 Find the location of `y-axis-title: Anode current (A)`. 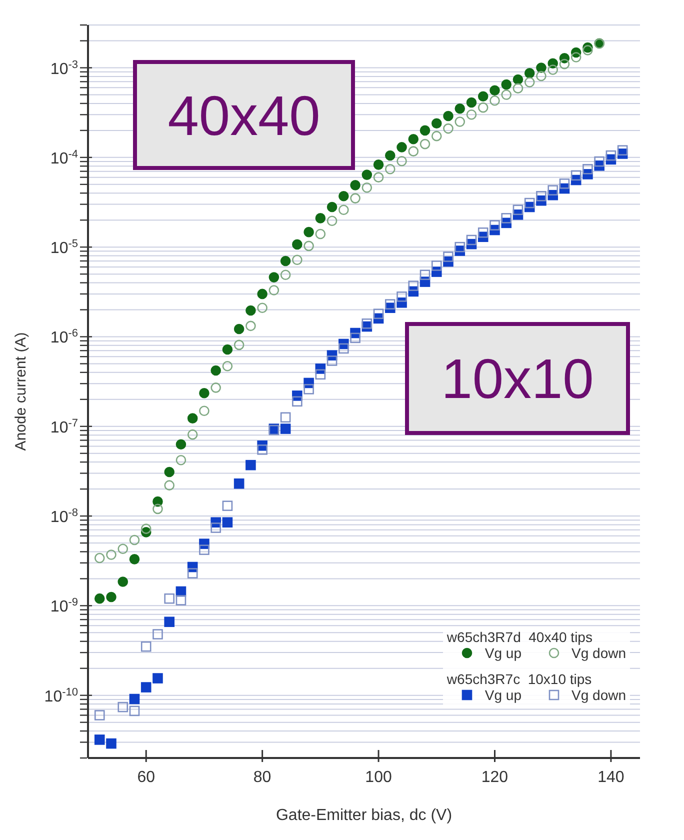

y-axis-title: Anode current (A) is located at coordinates (21, 391).